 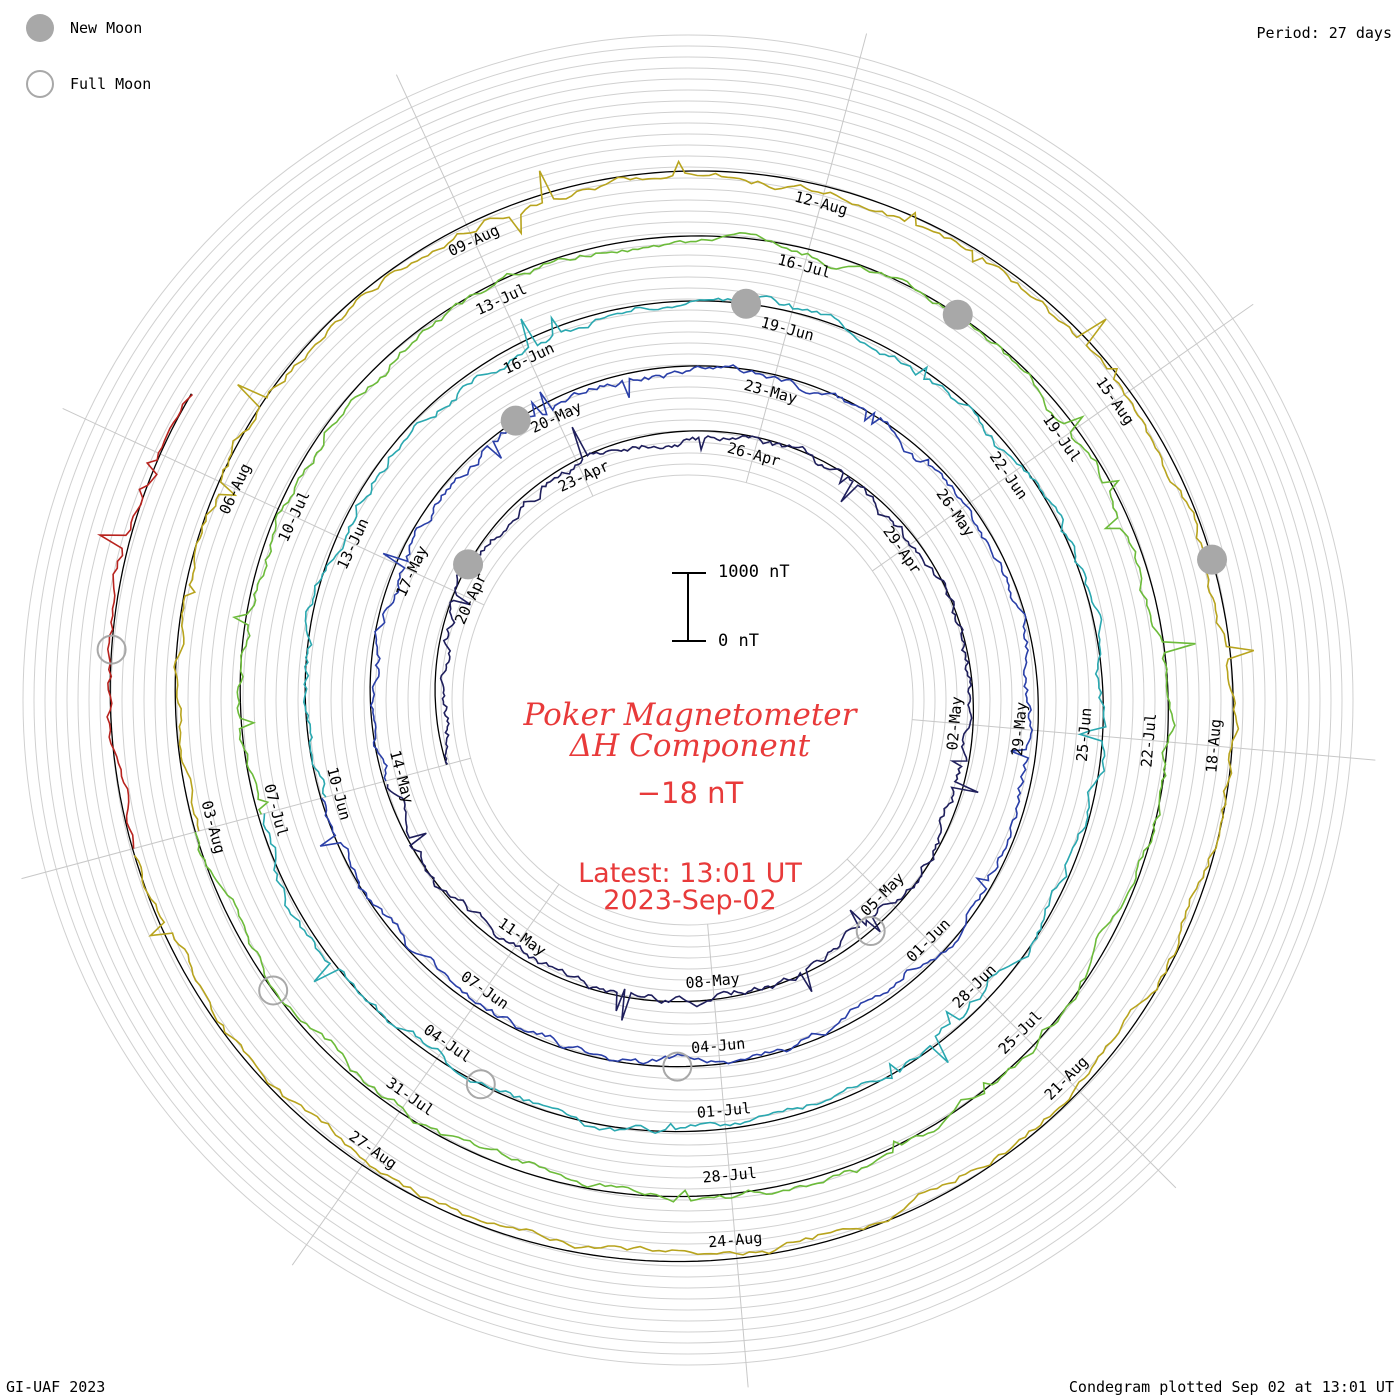 What do you see at coordinates (1009, 475) in the screenshot?
I see `date-label: 22-Jun` at bounding box center [1009, 475].